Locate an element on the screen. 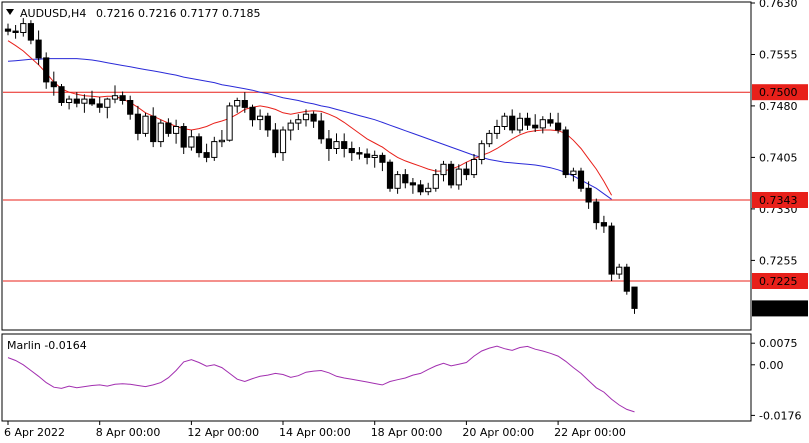 The image size is (809, 443). high-value: 0.7216 is located at coordinates (157, 13).